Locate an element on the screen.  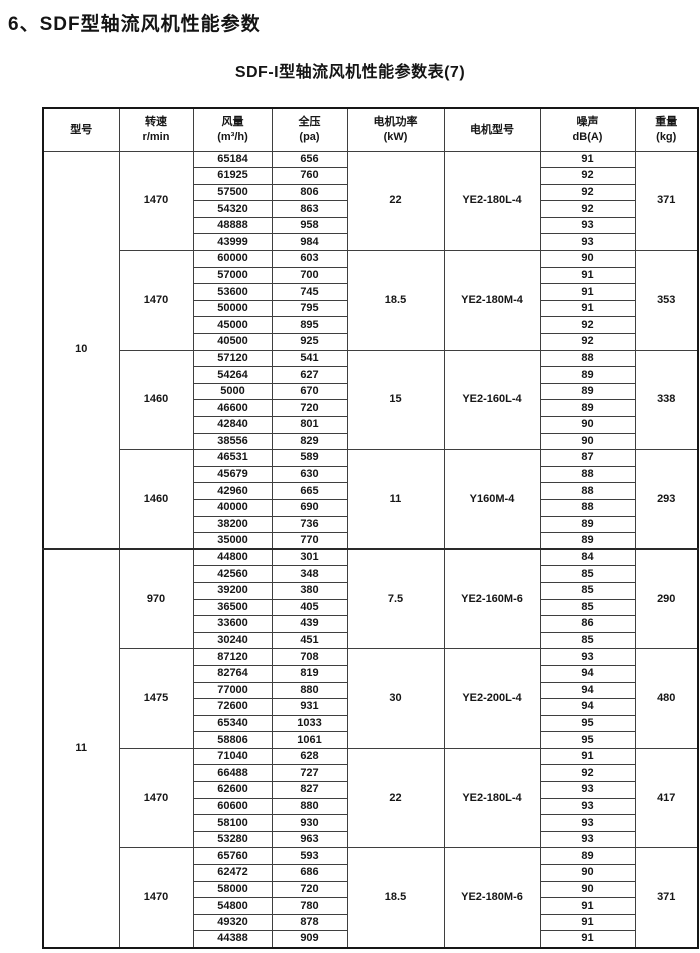
power-cell: 30 is located at coordinates (395, 698).